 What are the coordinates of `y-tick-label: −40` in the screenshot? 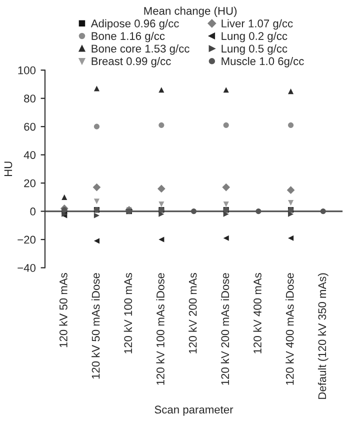 It's located at (27, 268).